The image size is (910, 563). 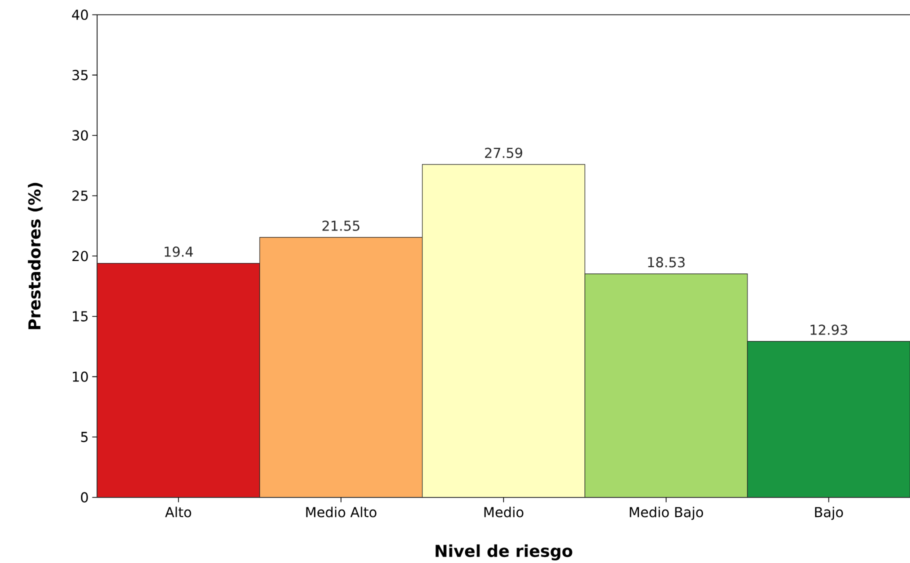 I want to click on x-tick-label: Medio, so click(x=504, y=512).